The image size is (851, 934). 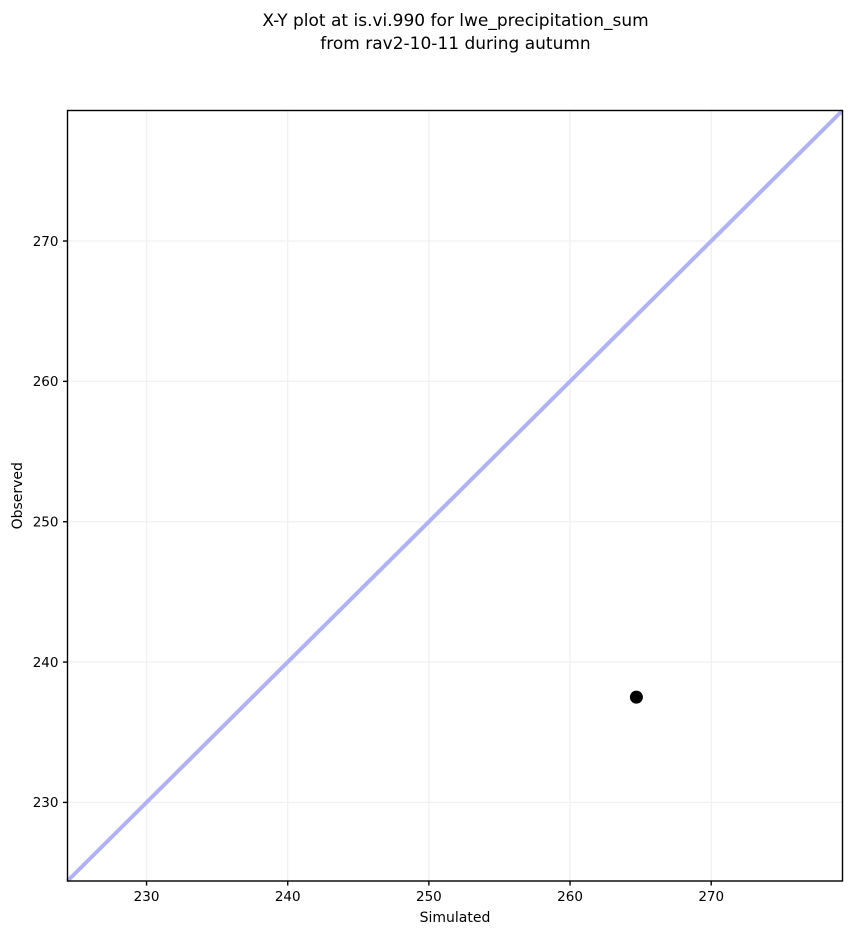 What do you see at coordinates (46, 803) in the screenshot?
I see `y-tick-label: 230` at bounding box center [46, 803].